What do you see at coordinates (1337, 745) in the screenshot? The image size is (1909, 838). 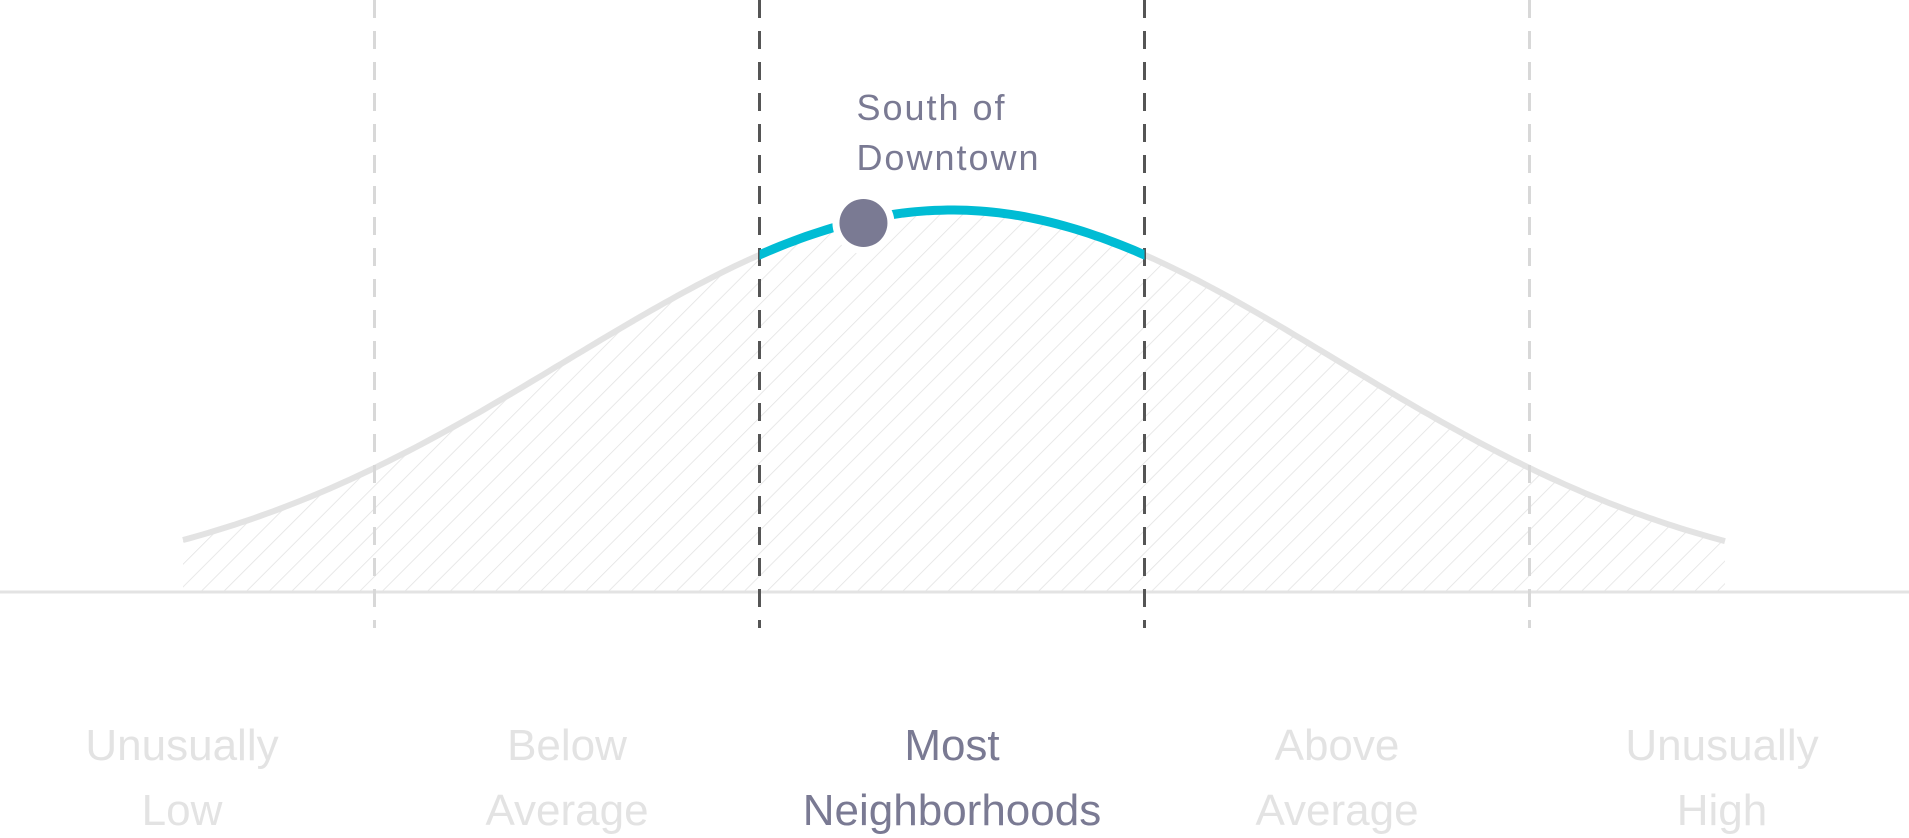 I see `category-label-line1: Above` at bounding box center [1337, 745].